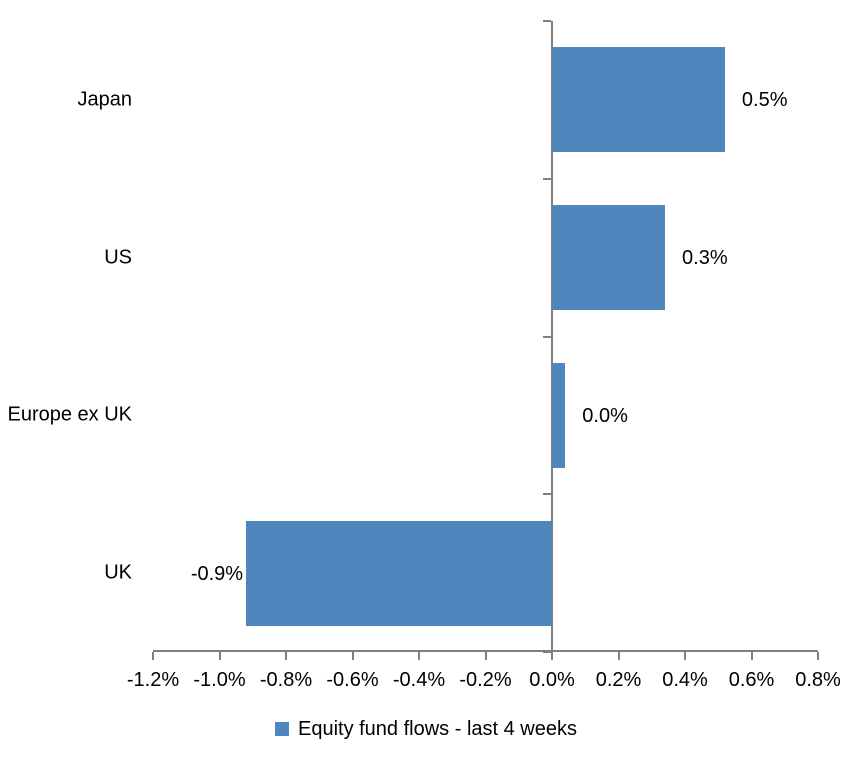  I want to click on bar-uk, so click(399, 573).